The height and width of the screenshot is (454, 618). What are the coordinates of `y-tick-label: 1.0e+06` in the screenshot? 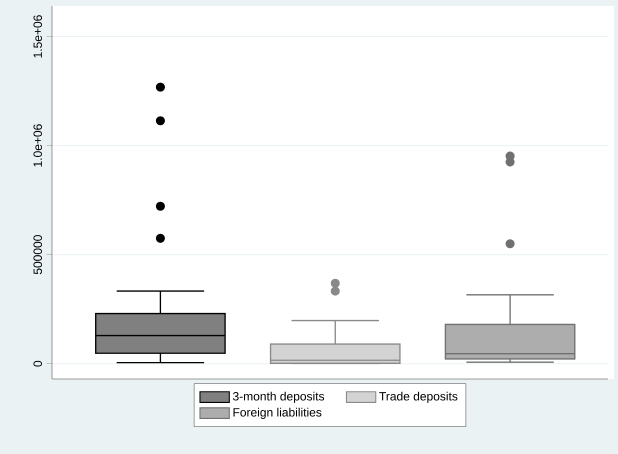 It's located at (37, 145).